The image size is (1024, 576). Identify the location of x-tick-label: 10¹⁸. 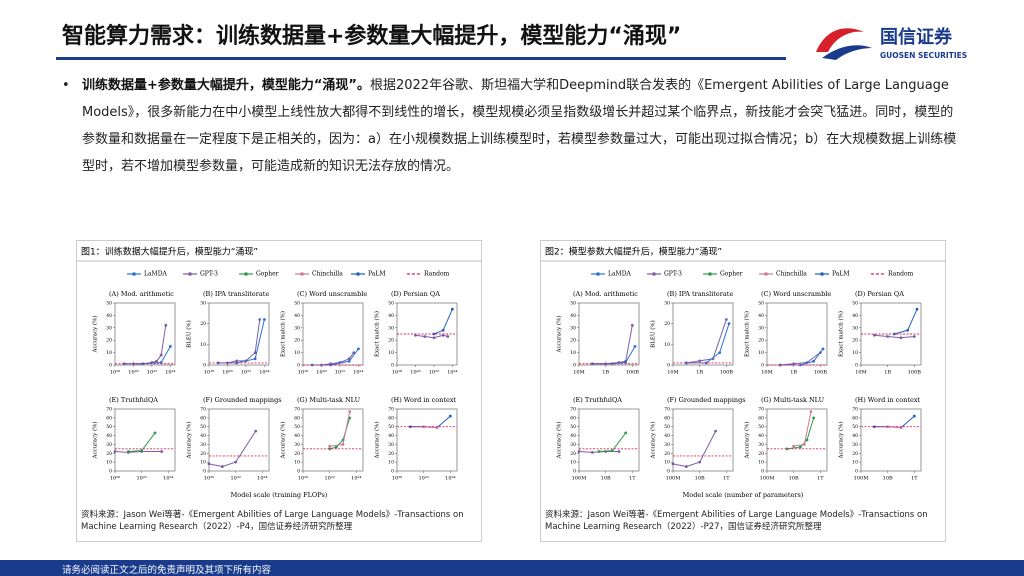
(397, 373).